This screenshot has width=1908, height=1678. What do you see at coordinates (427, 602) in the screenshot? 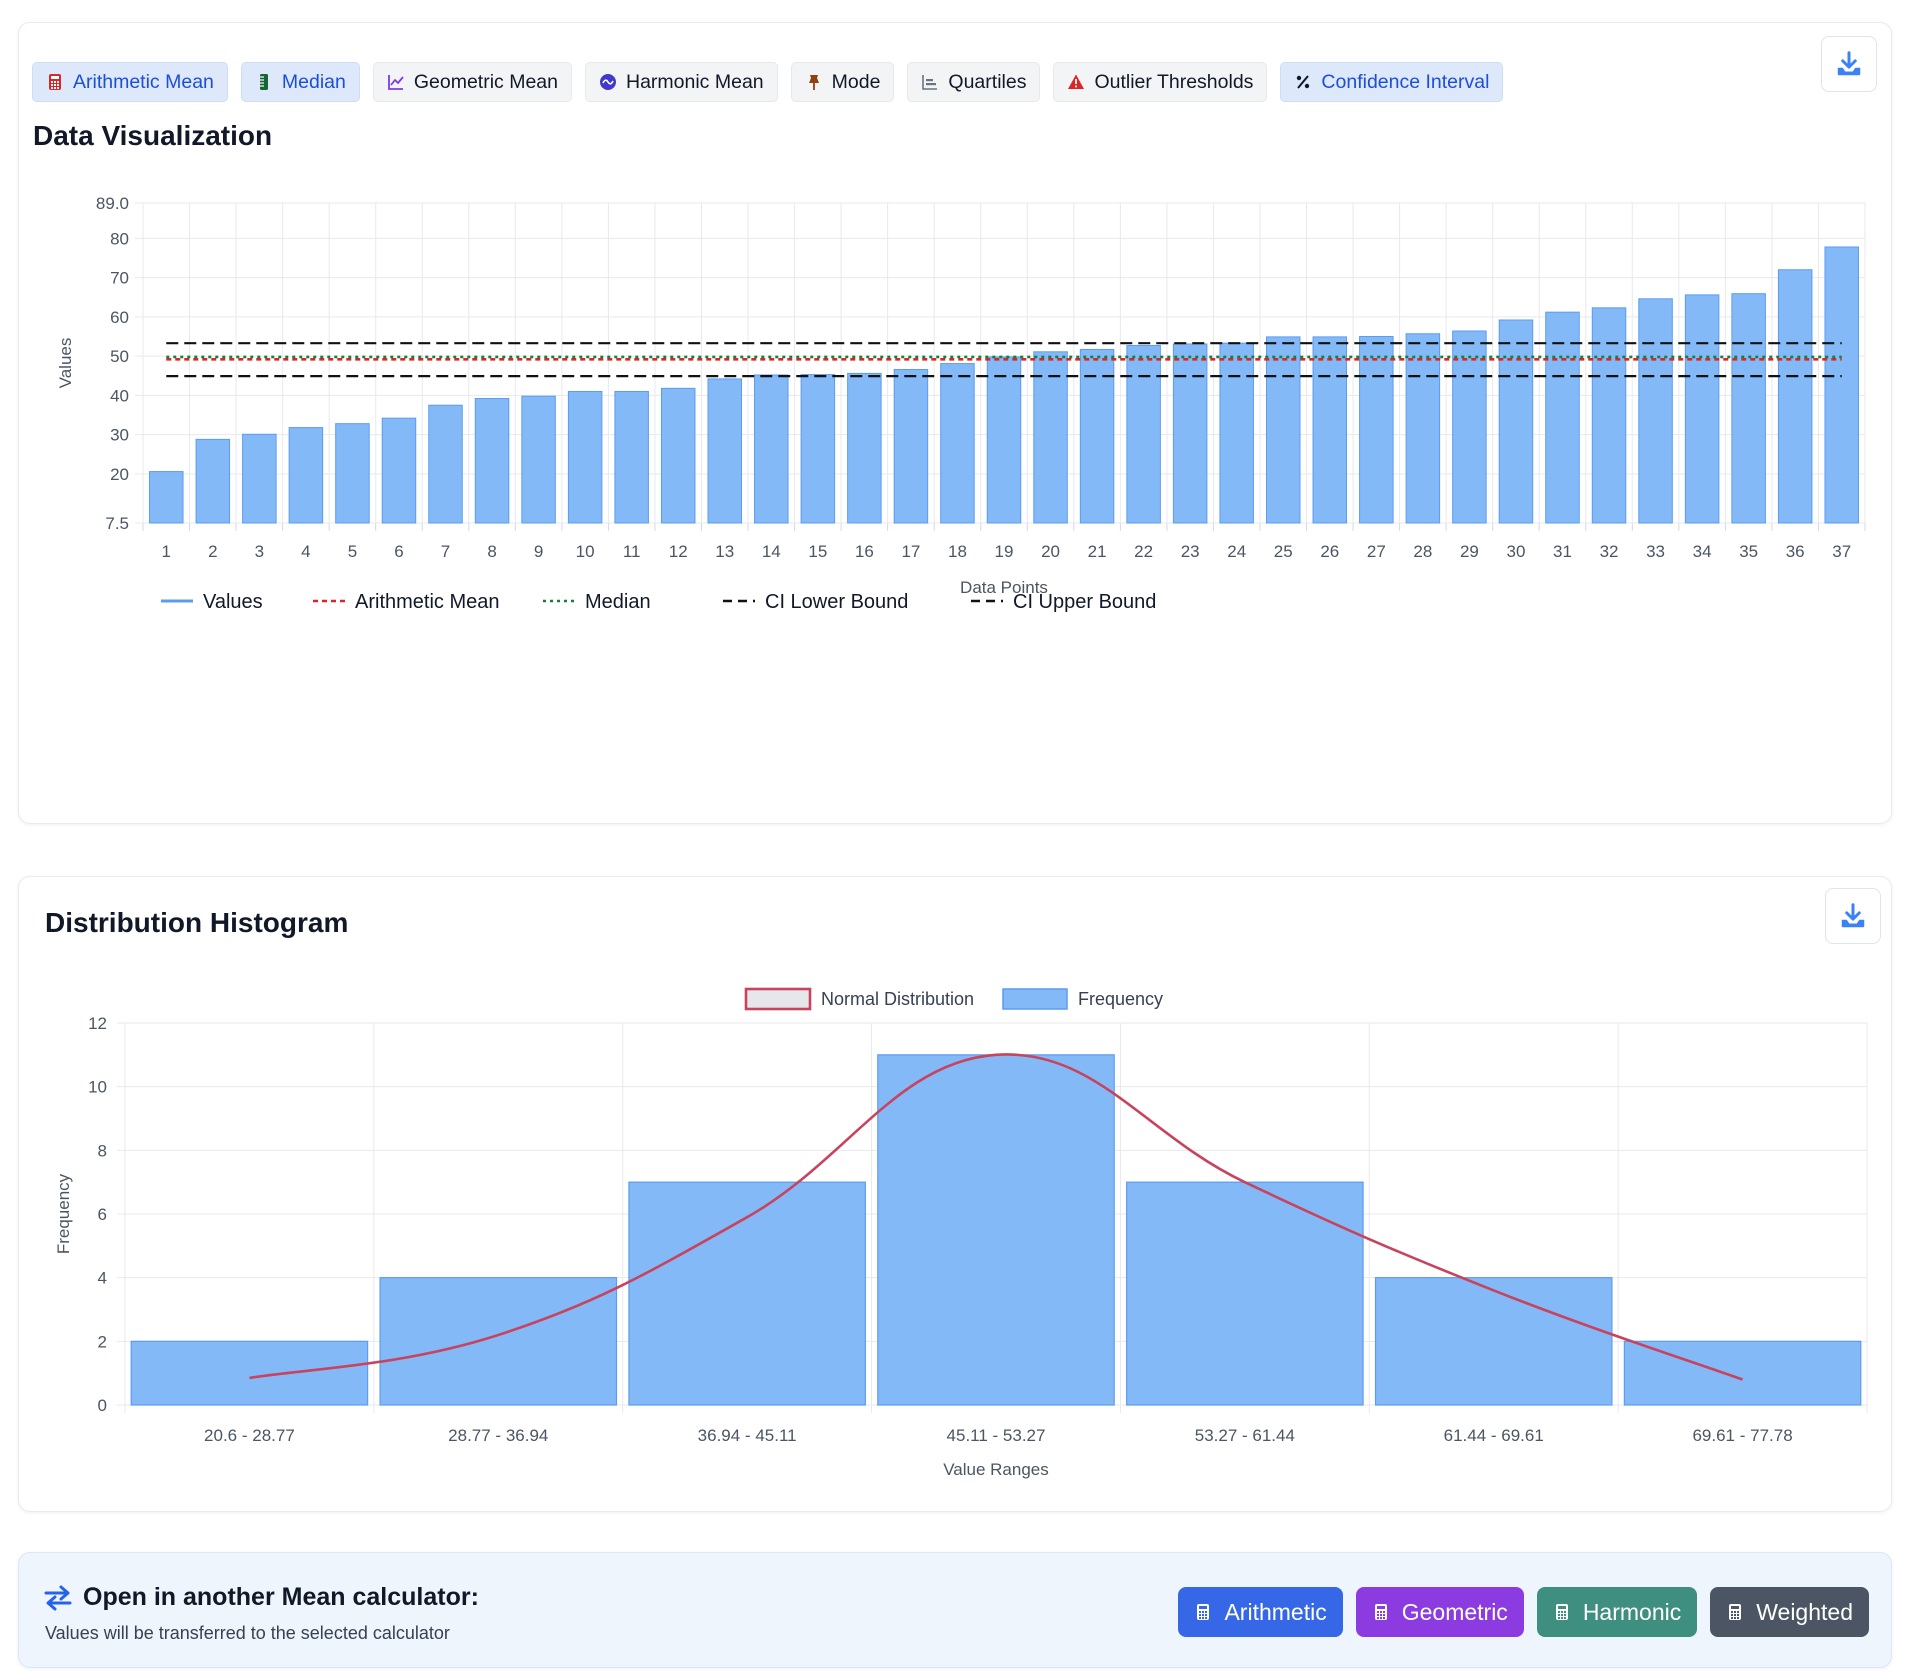
I see `legend-label: Arithmetic Mean` at bounding box center [427, 602].